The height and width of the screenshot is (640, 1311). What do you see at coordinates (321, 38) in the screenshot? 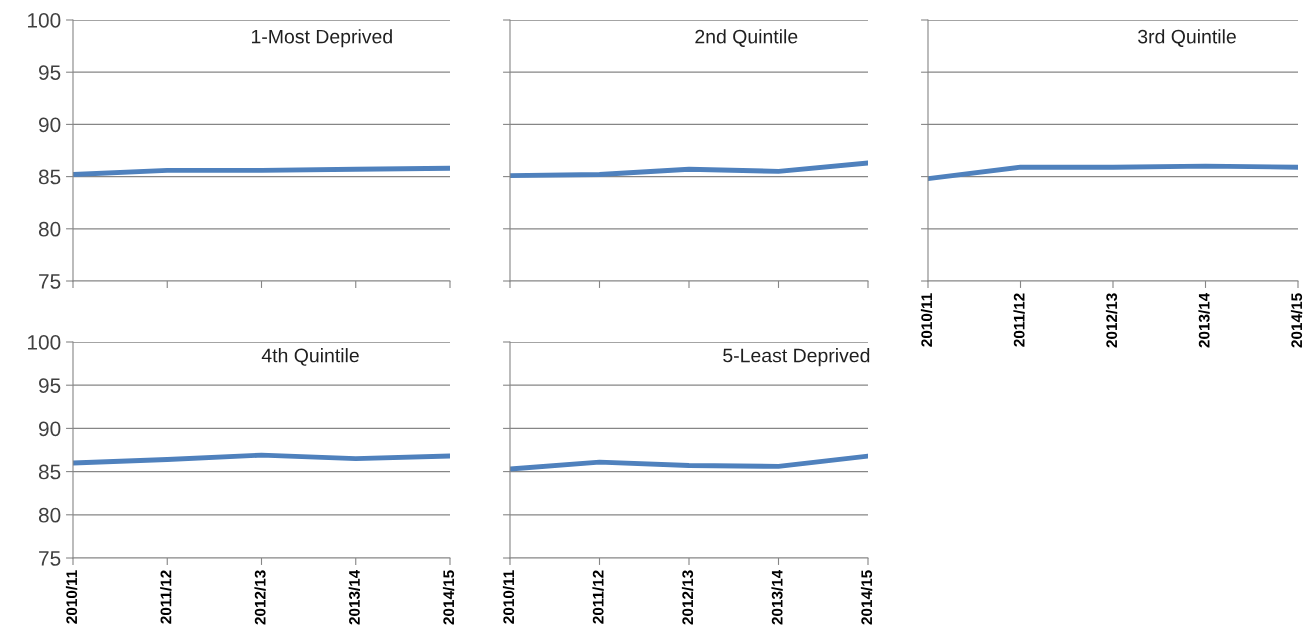
I see `chart-title: 1-Most Deprived` at bounding box center [321, 38].